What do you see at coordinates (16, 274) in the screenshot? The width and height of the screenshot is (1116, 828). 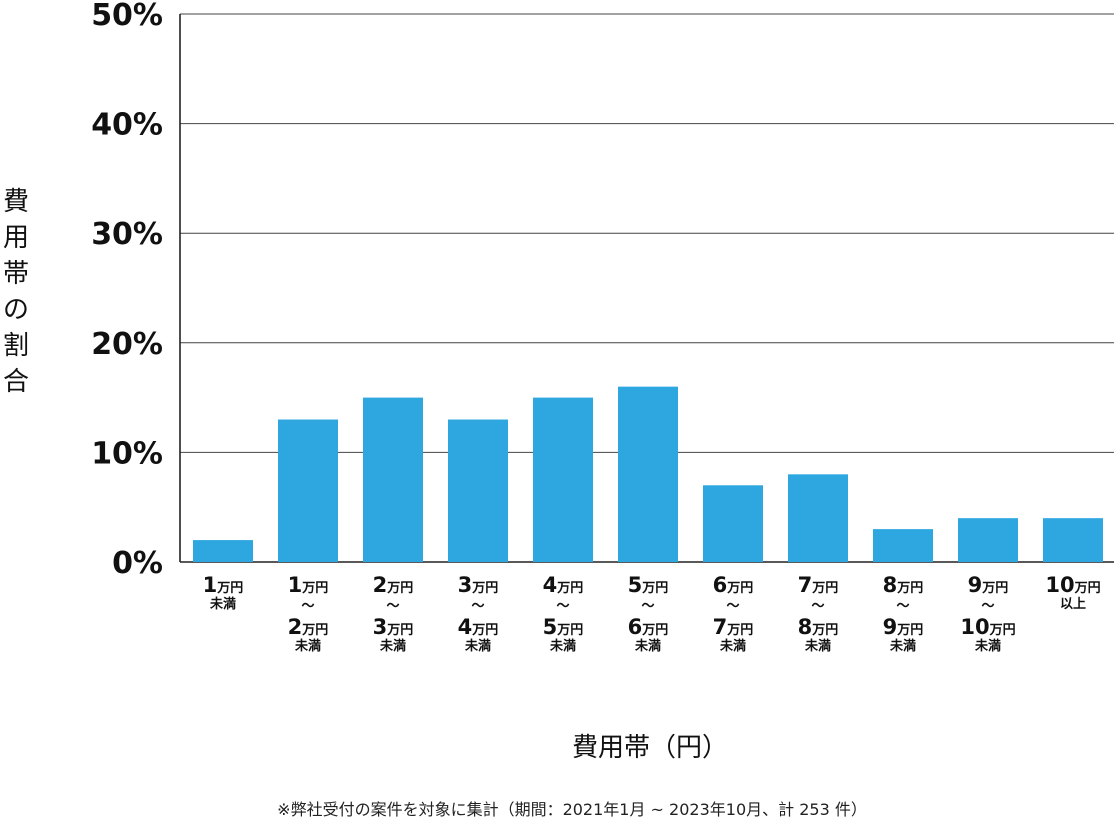 I see `y-axis-label-char: 帯` at bounding box center [16, 274].